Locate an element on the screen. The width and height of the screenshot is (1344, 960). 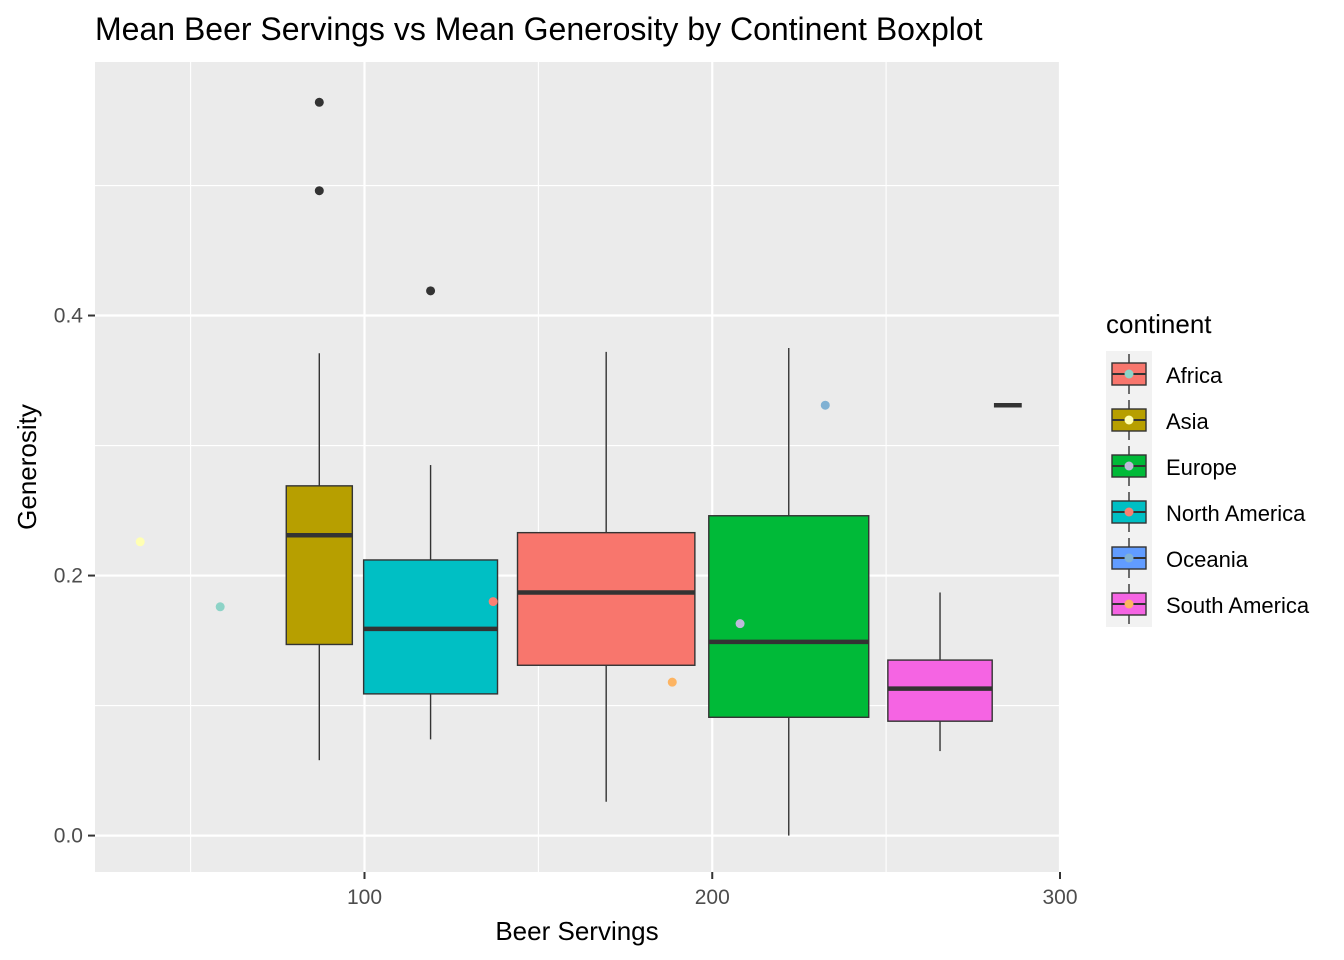
legend-entry-europe: Europe is located at coordinates (1174, 466).